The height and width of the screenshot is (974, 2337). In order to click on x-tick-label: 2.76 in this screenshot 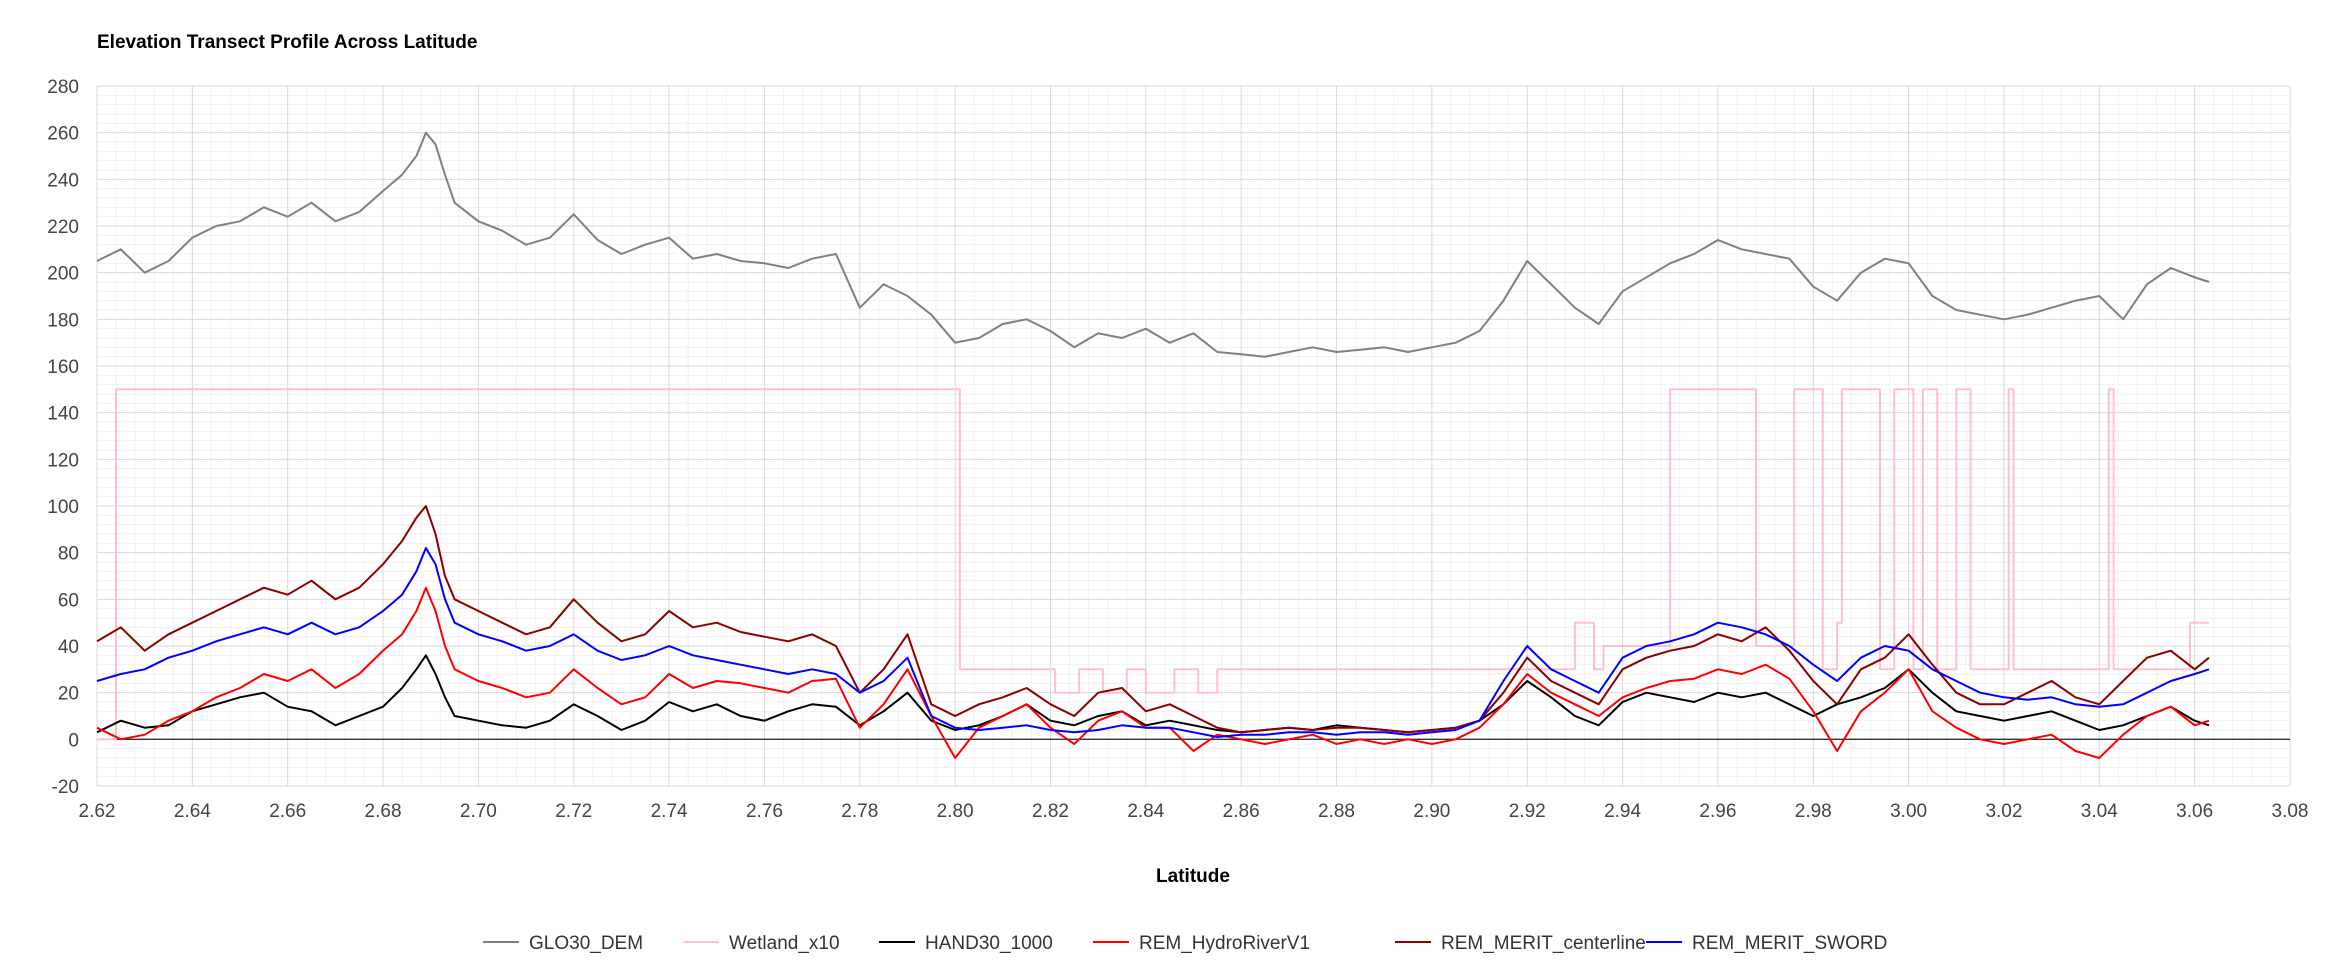, I will do `click(764, 811)`.